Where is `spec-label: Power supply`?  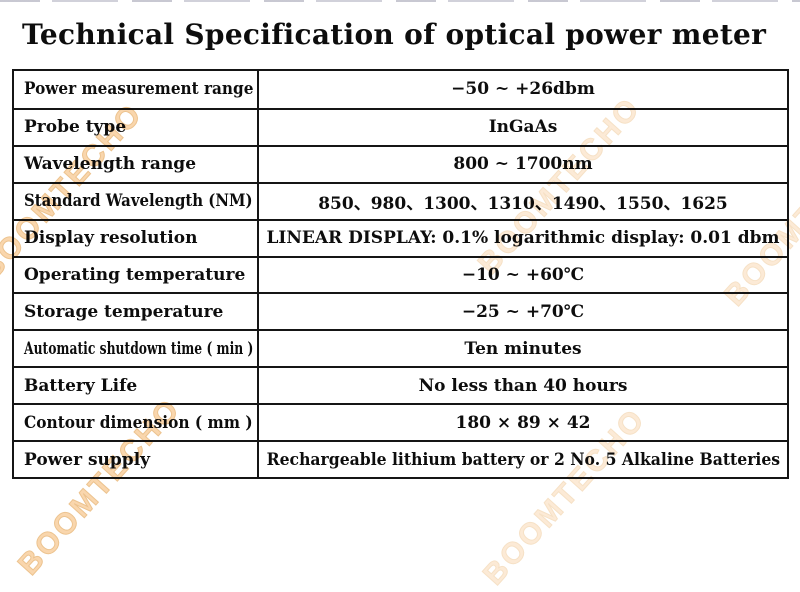 spec-label: Power supply is located at coordinates (136, 459).